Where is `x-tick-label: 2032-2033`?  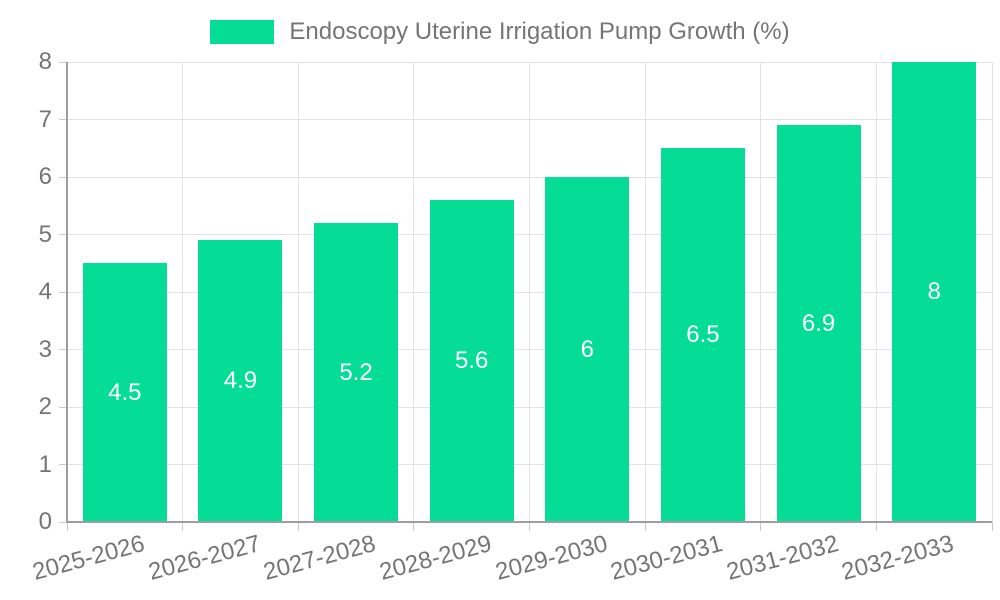
x-tick-label: 2032-2033 is located at coordinates (898, 558).